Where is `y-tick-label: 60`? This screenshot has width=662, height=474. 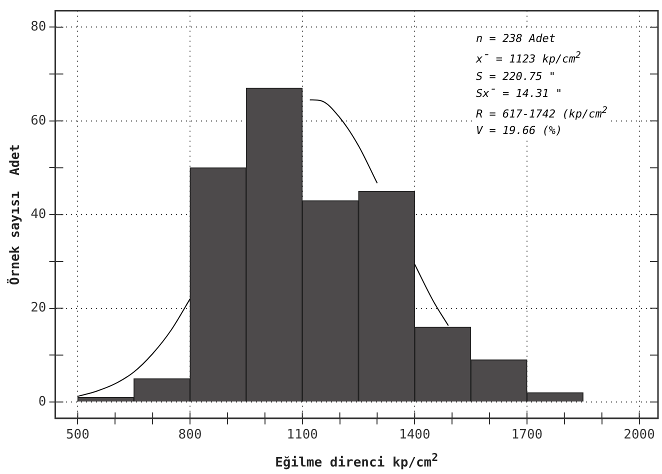 y-tick-label: 60 is located at coordinates (38, 120).